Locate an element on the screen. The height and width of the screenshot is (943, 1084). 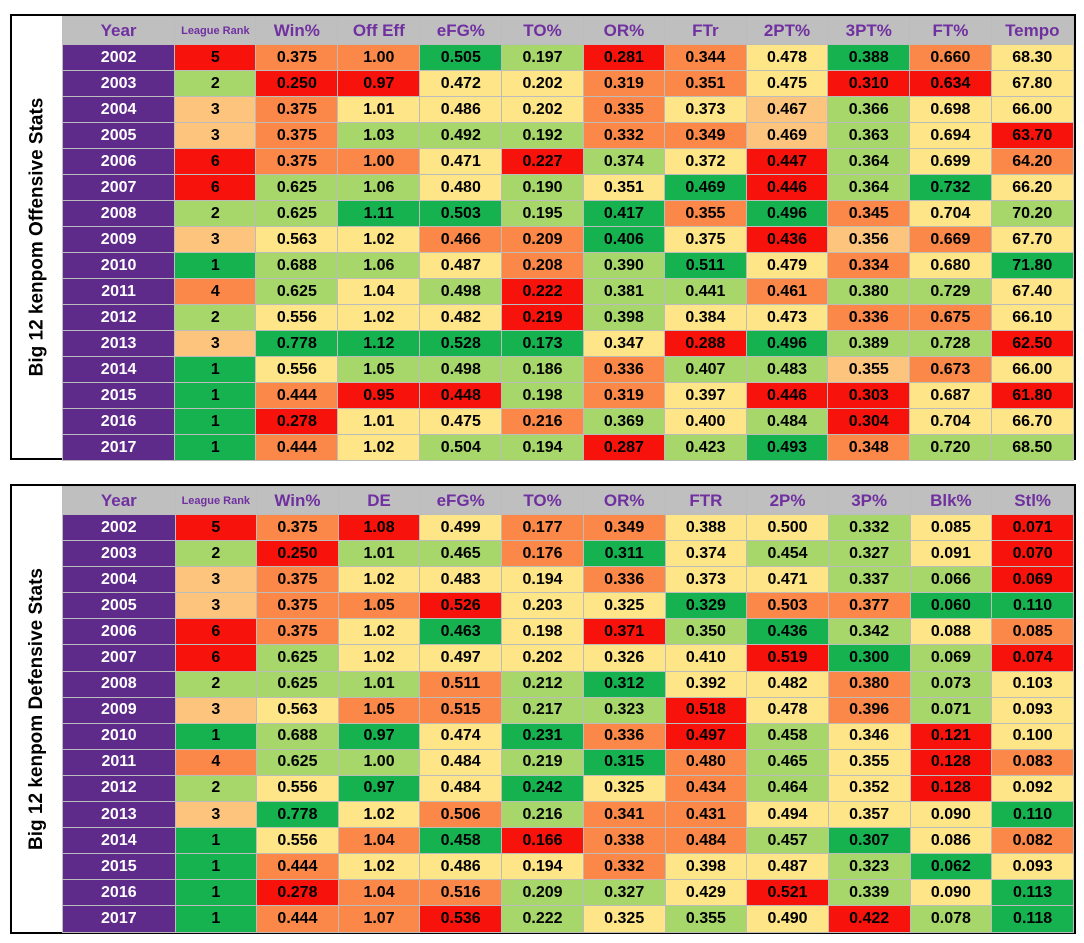
stat-cell: 0.490 is located at coordinates (787, 919).